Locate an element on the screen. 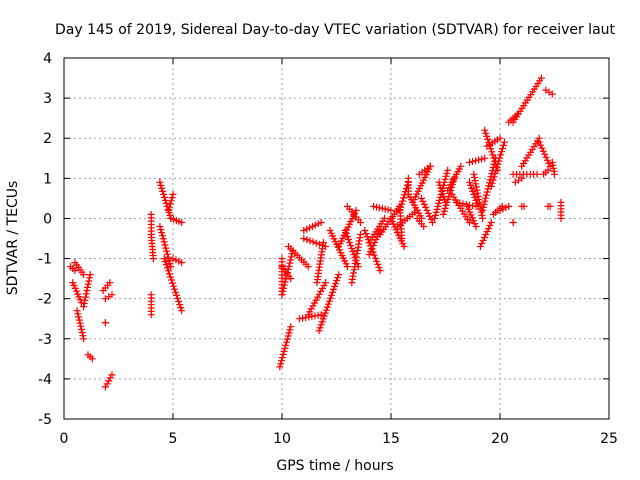  series-eighteen is located at coordinates (465, 204).